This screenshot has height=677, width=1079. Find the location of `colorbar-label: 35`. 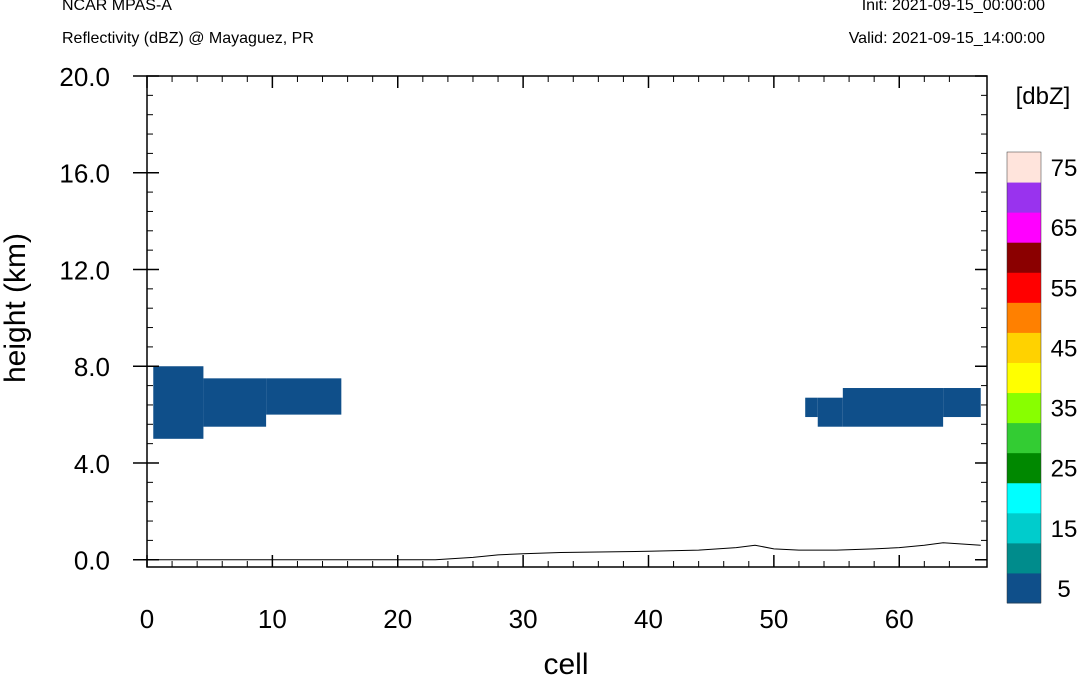

colorbar-label: 35 is located at coordinates (1064, 409).